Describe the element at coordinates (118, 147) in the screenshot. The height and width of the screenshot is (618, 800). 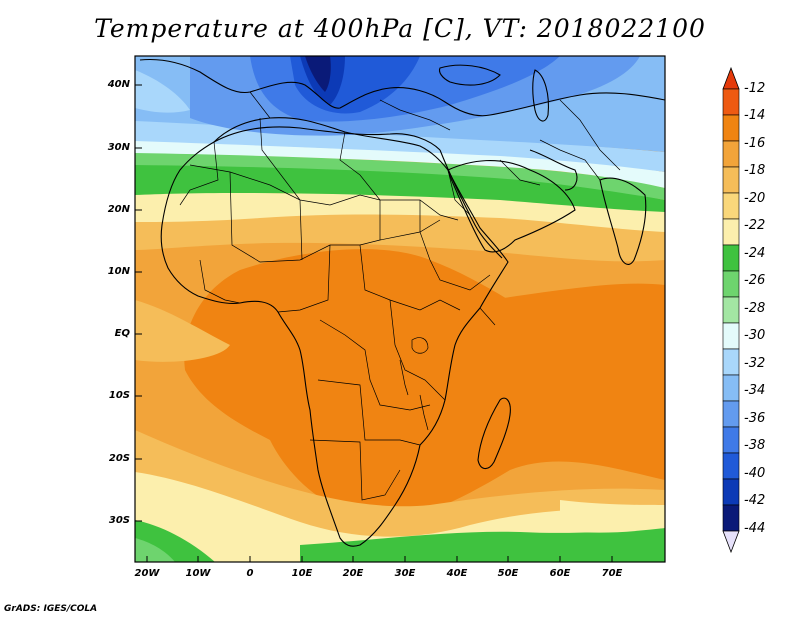
I see `lat-label: 30N` at that location.